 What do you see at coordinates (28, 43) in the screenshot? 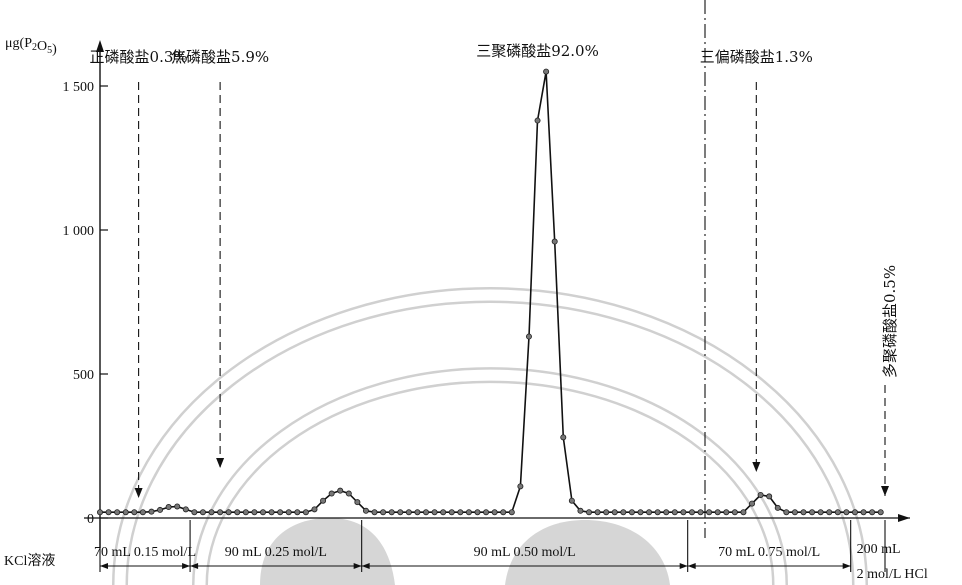
I see `y-axis-label-part: P` at bounding box center [28, 43].